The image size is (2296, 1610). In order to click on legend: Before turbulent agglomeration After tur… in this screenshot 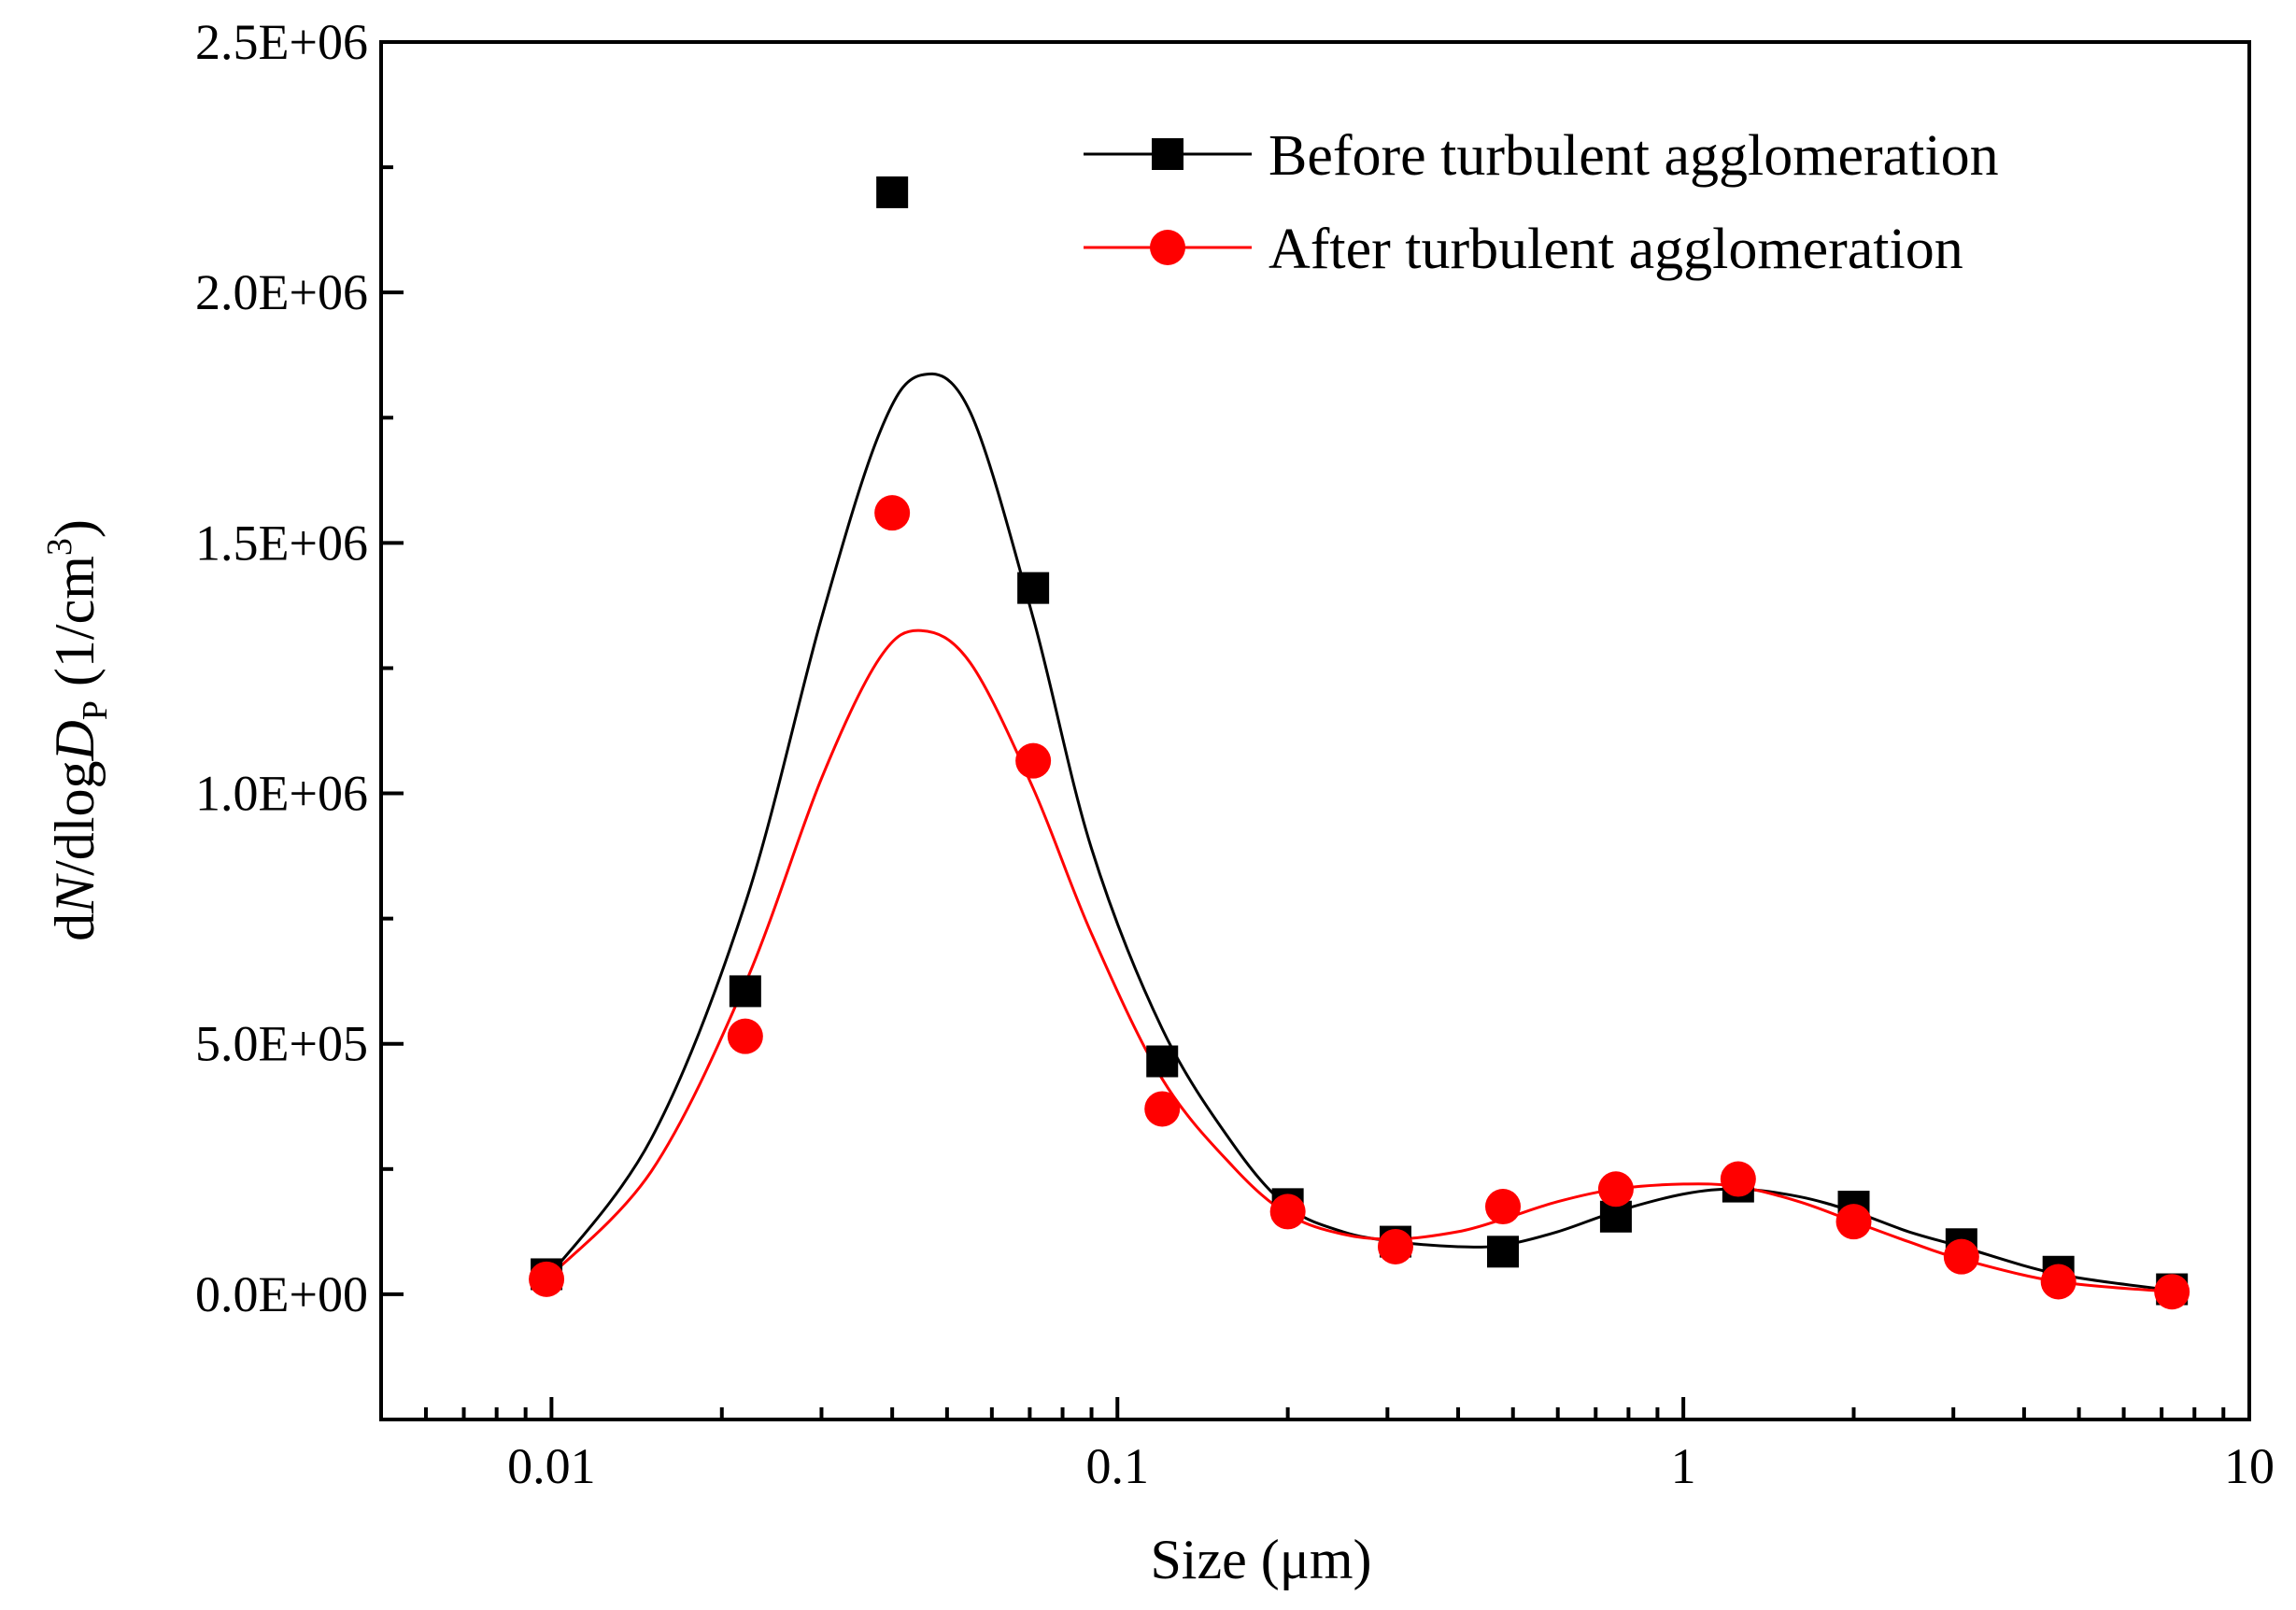, I will do `click(1542, 202)`.